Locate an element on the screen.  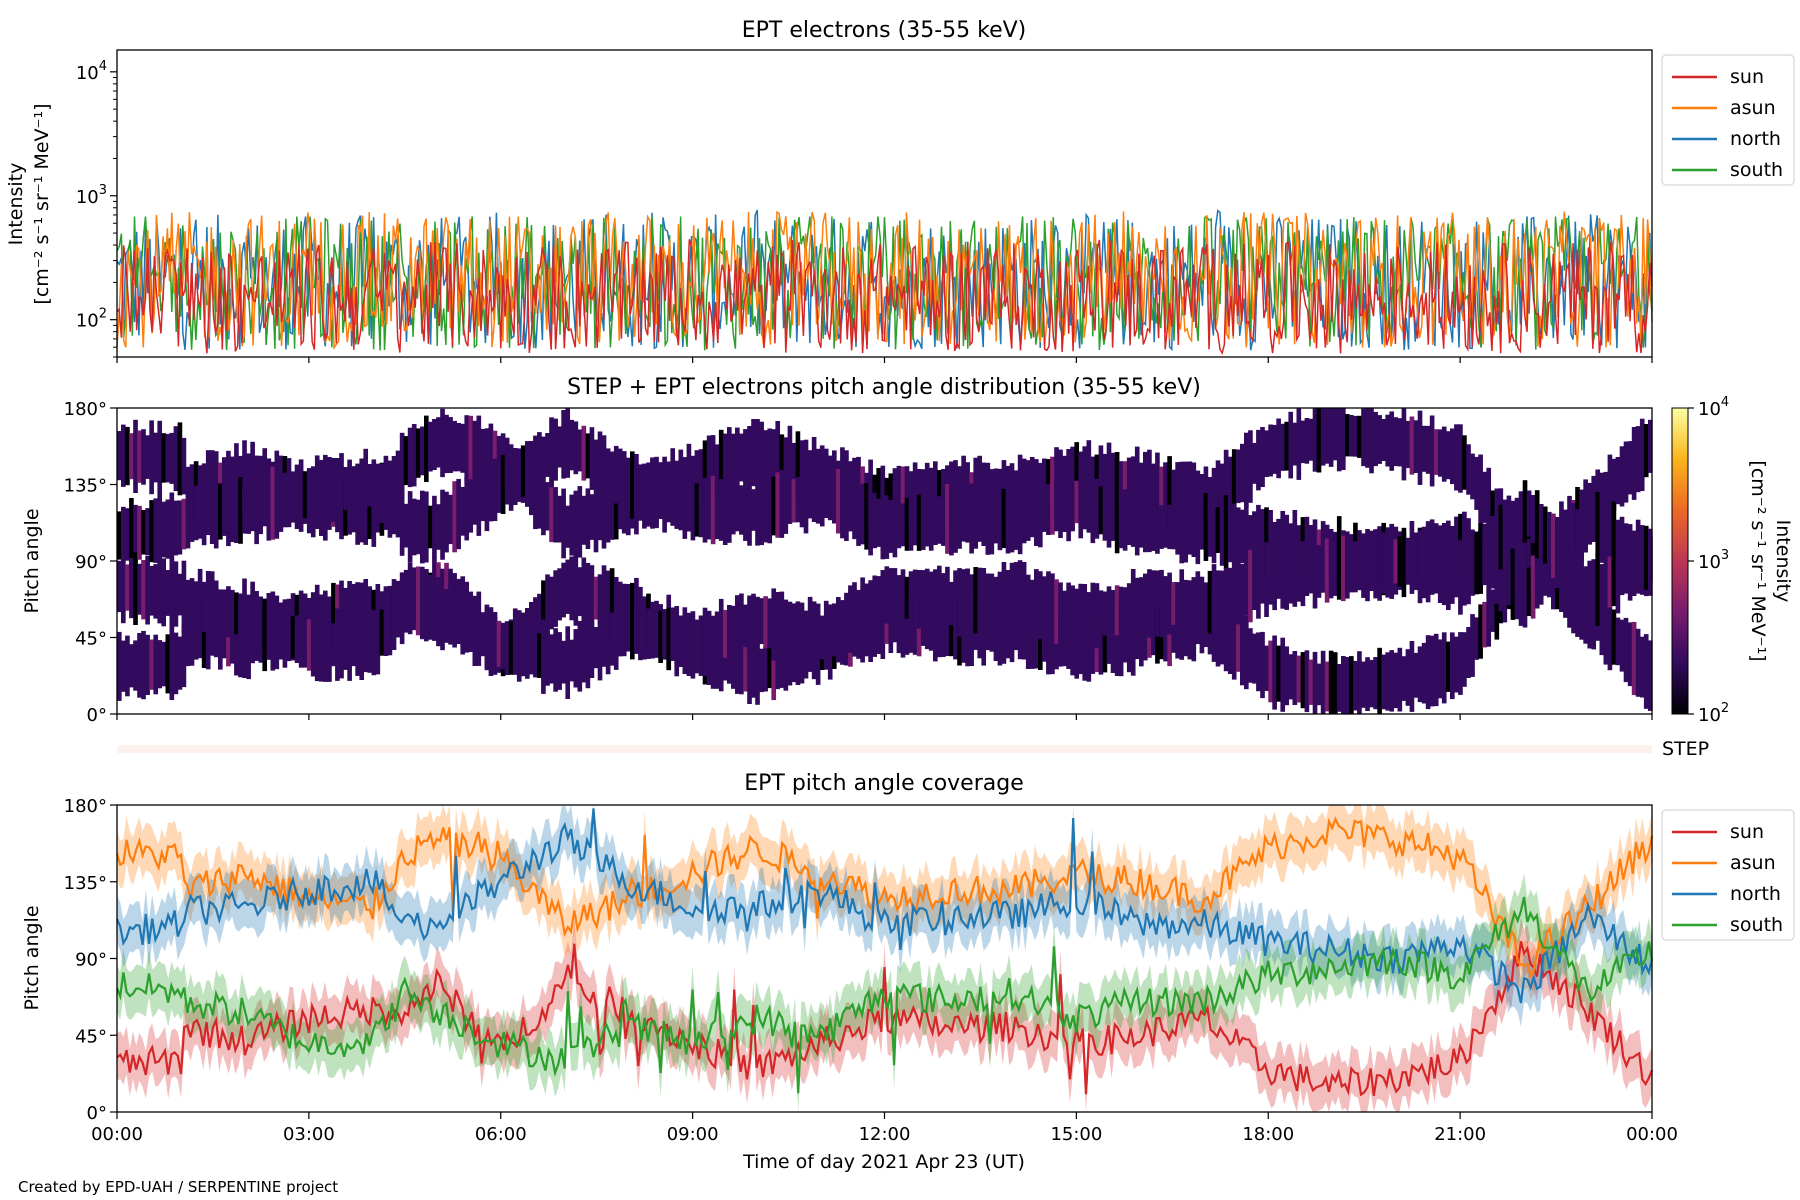
colorbar-label: Intensity is located at coordinates (1783, 561).